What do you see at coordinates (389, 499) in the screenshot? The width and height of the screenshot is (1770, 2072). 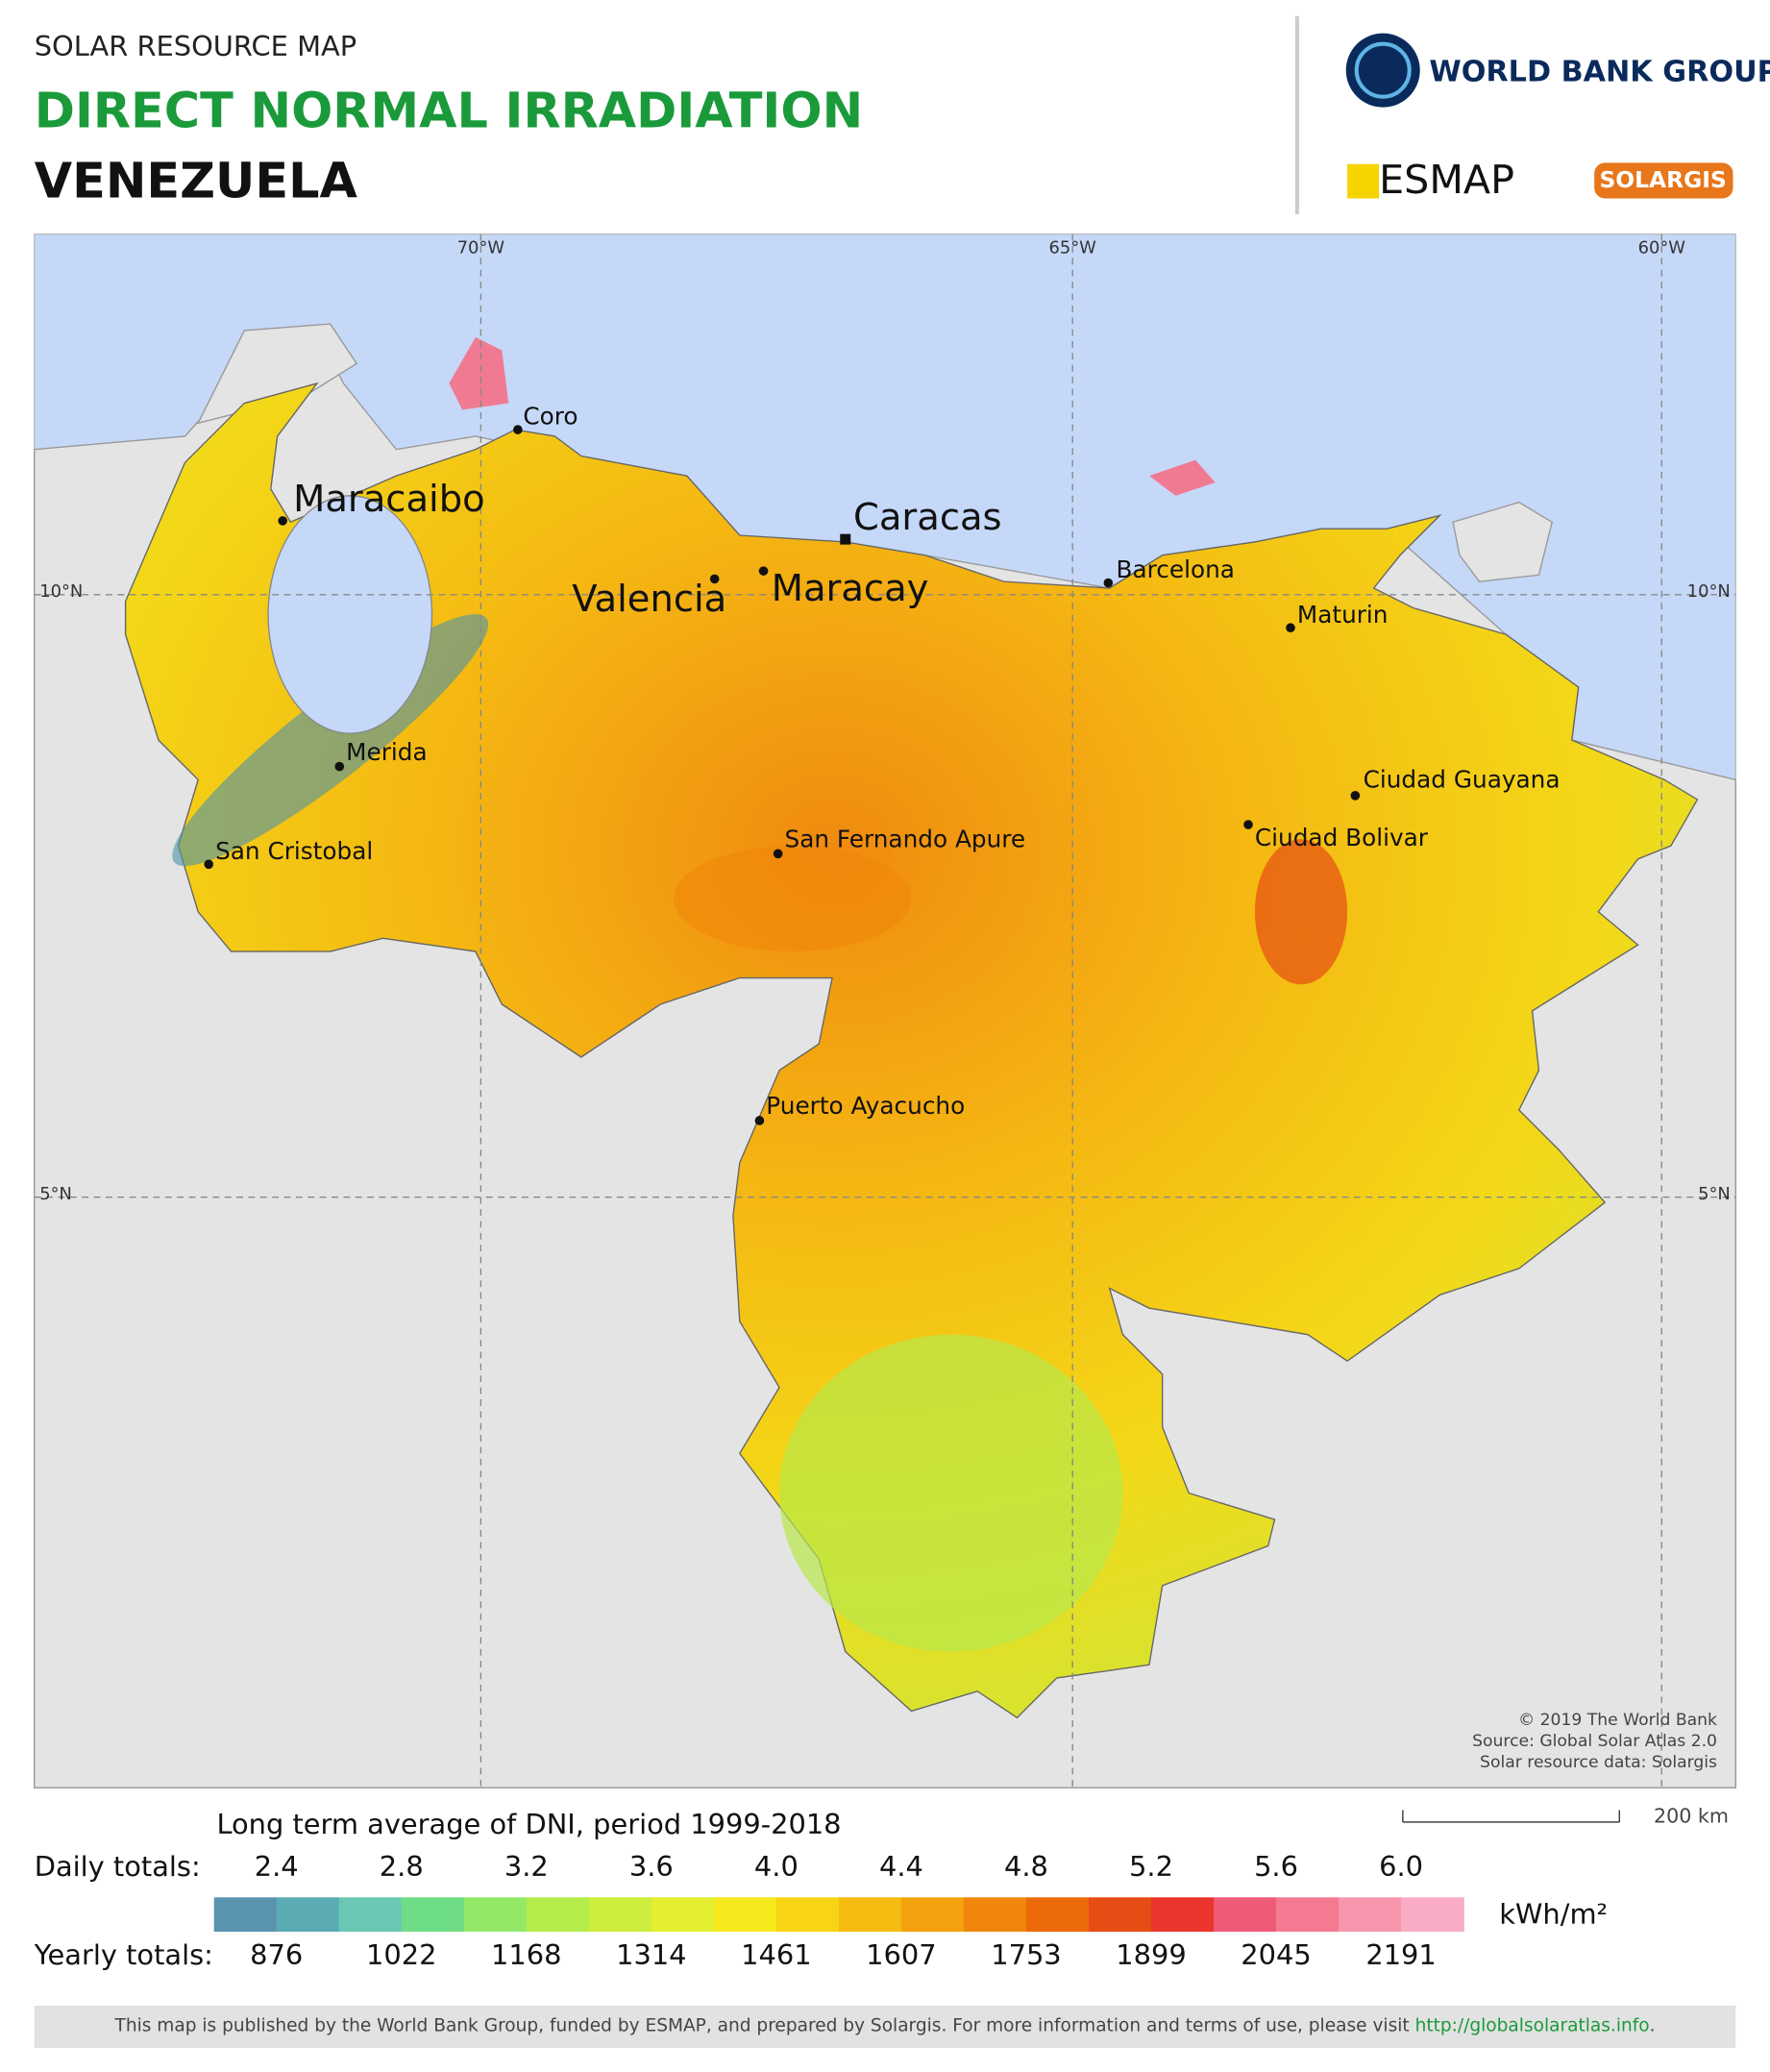 I see `city-label: Maracaibo` at bounding box center [389, 499].